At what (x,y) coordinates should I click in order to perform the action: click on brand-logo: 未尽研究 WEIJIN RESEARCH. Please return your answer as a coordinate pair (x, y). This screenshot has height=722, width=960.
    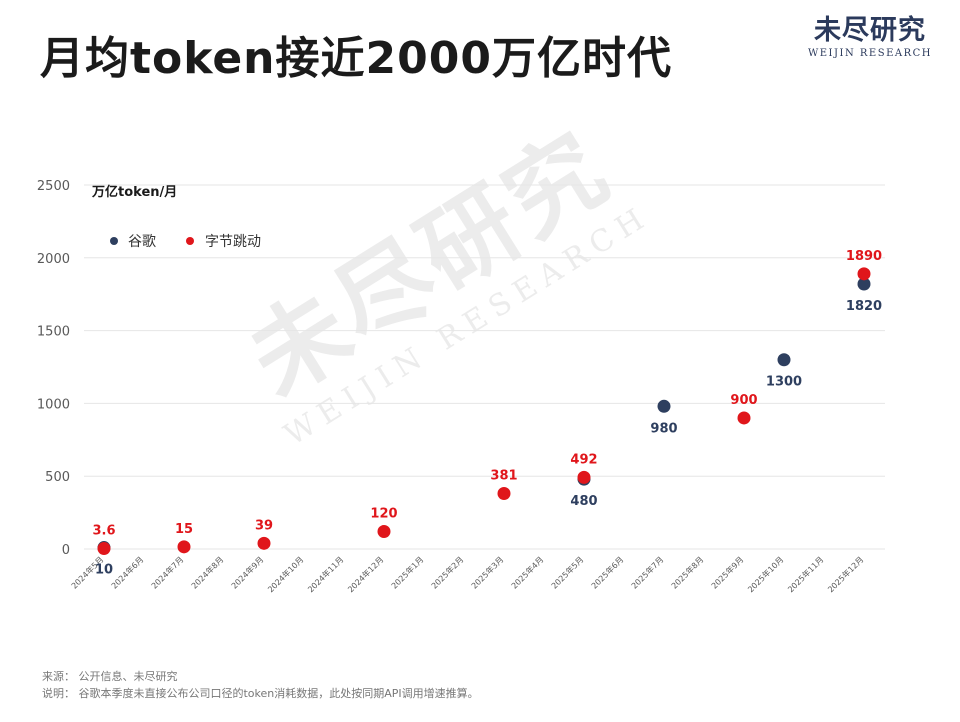
    Looking at the image, I should click on (870, 37).